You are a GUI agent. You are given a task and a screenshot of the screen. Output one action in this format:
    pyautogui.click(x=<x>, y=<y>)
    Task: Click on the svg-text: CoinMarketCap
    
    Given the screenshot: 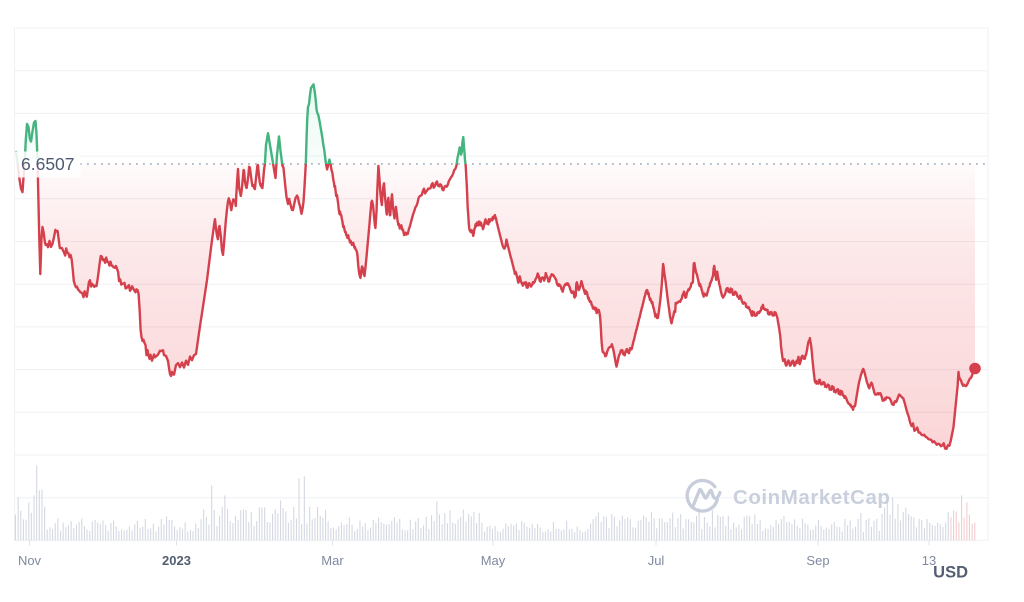 What is the action you would take?
    pyautogui.click(x=812, y=497)
    